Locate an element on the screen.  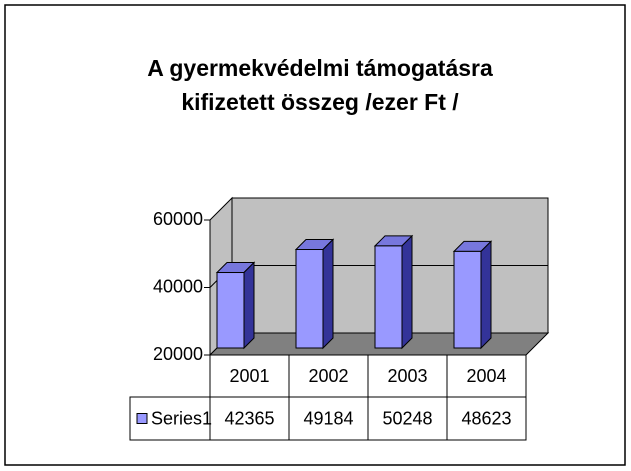
x-tick-label: 2004 is located at coordinates (486, 376).